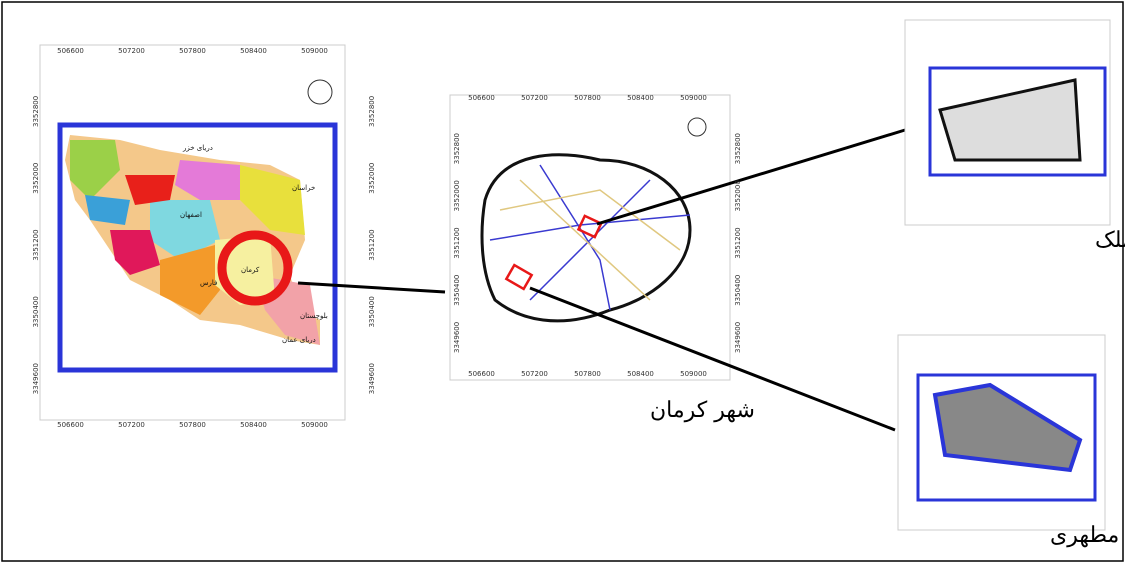 This screenshot has width=1125, height=563. What do you see at coordinates (299, 340) in the screenshot?
I see `place-label: دریای عمان` at bounding box center [299, 340].